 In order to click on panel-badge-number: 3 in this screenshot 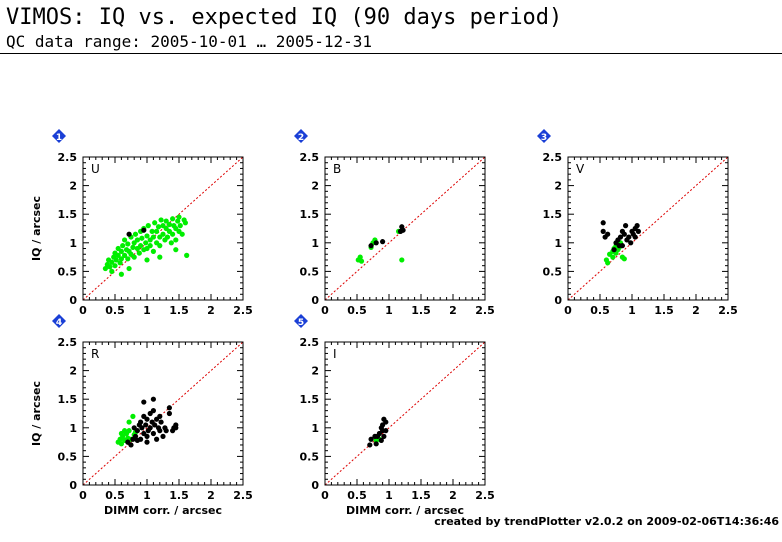, I will do `click(544, 138)`.